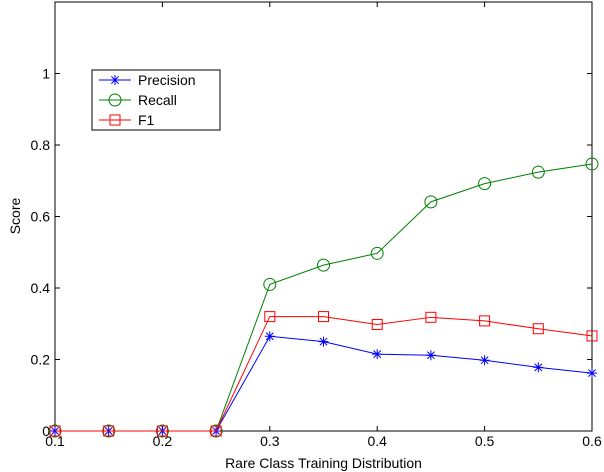 The height and width of the screenshot is (472, 604). Describe the element at coordinates (55, 441) in the screenshot. I see `x-tick-label: 0.1` at that location.